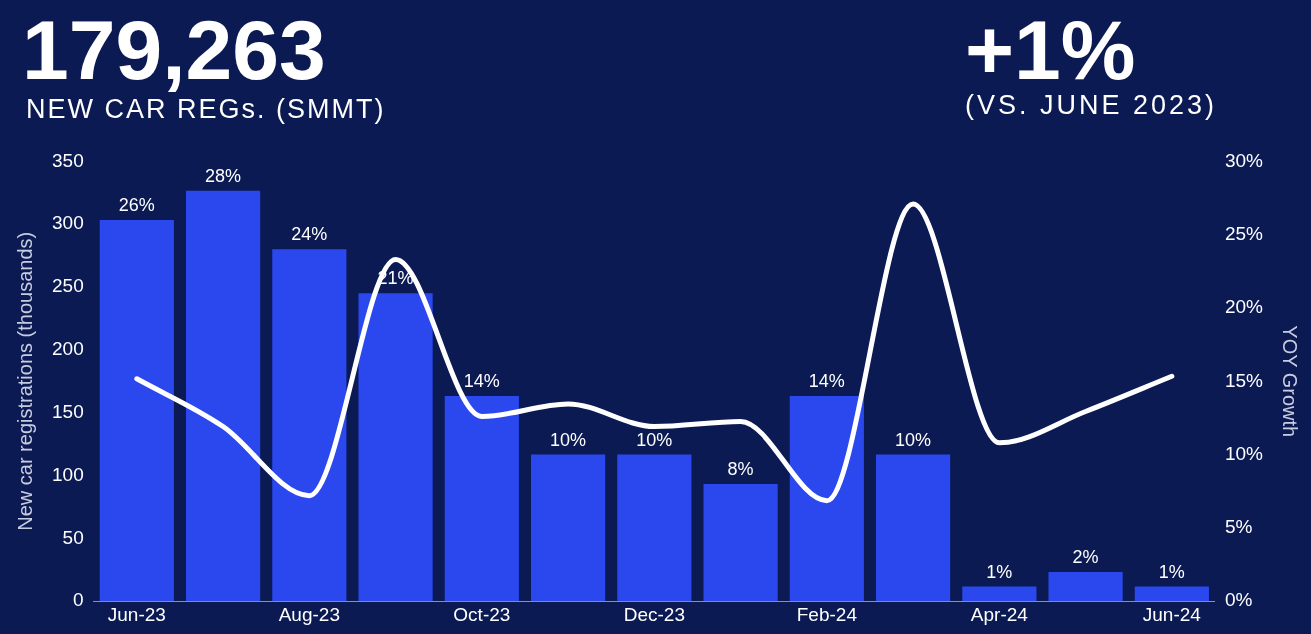  I want to click on y2-tick-label: 30%, so click(1244, 160).